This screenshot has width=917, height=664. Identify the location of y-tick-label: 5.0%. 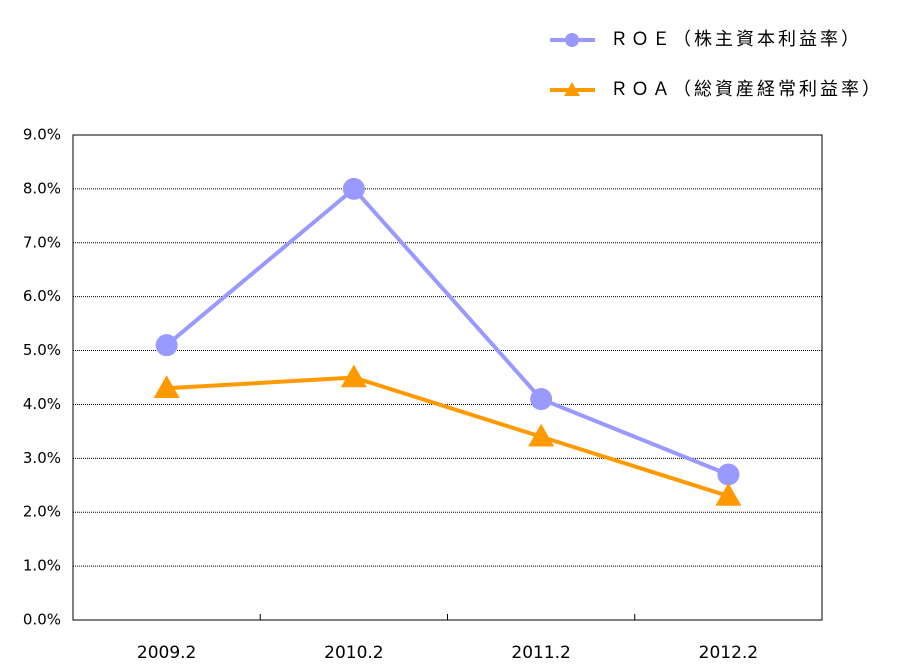
(42, 350).